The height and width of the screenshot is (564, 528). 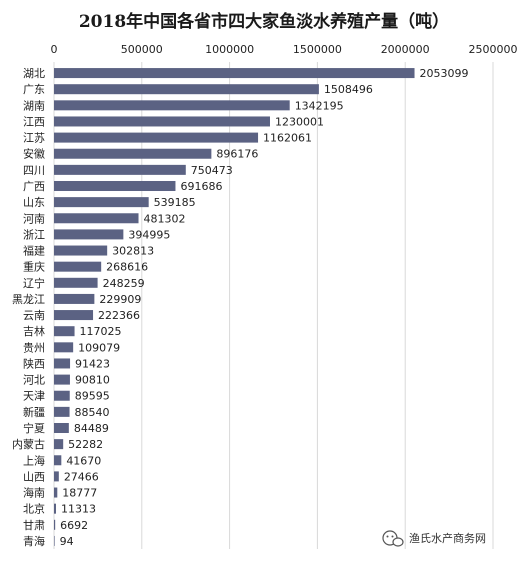 I want to click on x-tick-label: 2000000, so click(x=405, y=49).